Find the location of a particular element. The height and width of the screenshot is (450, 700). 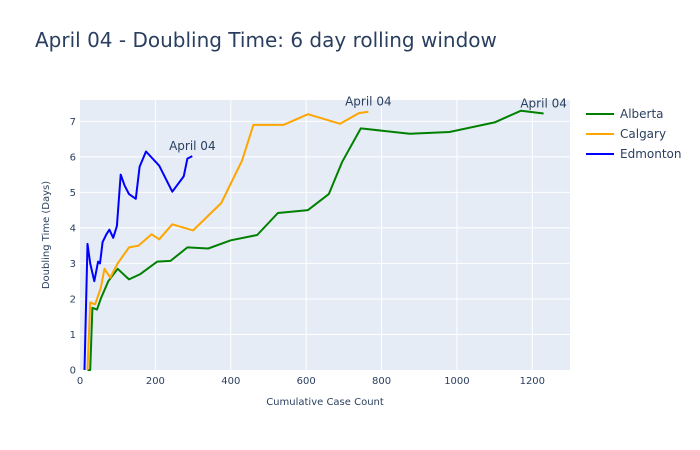

x-tick-label: 800 is located at coordinates (381, 381).